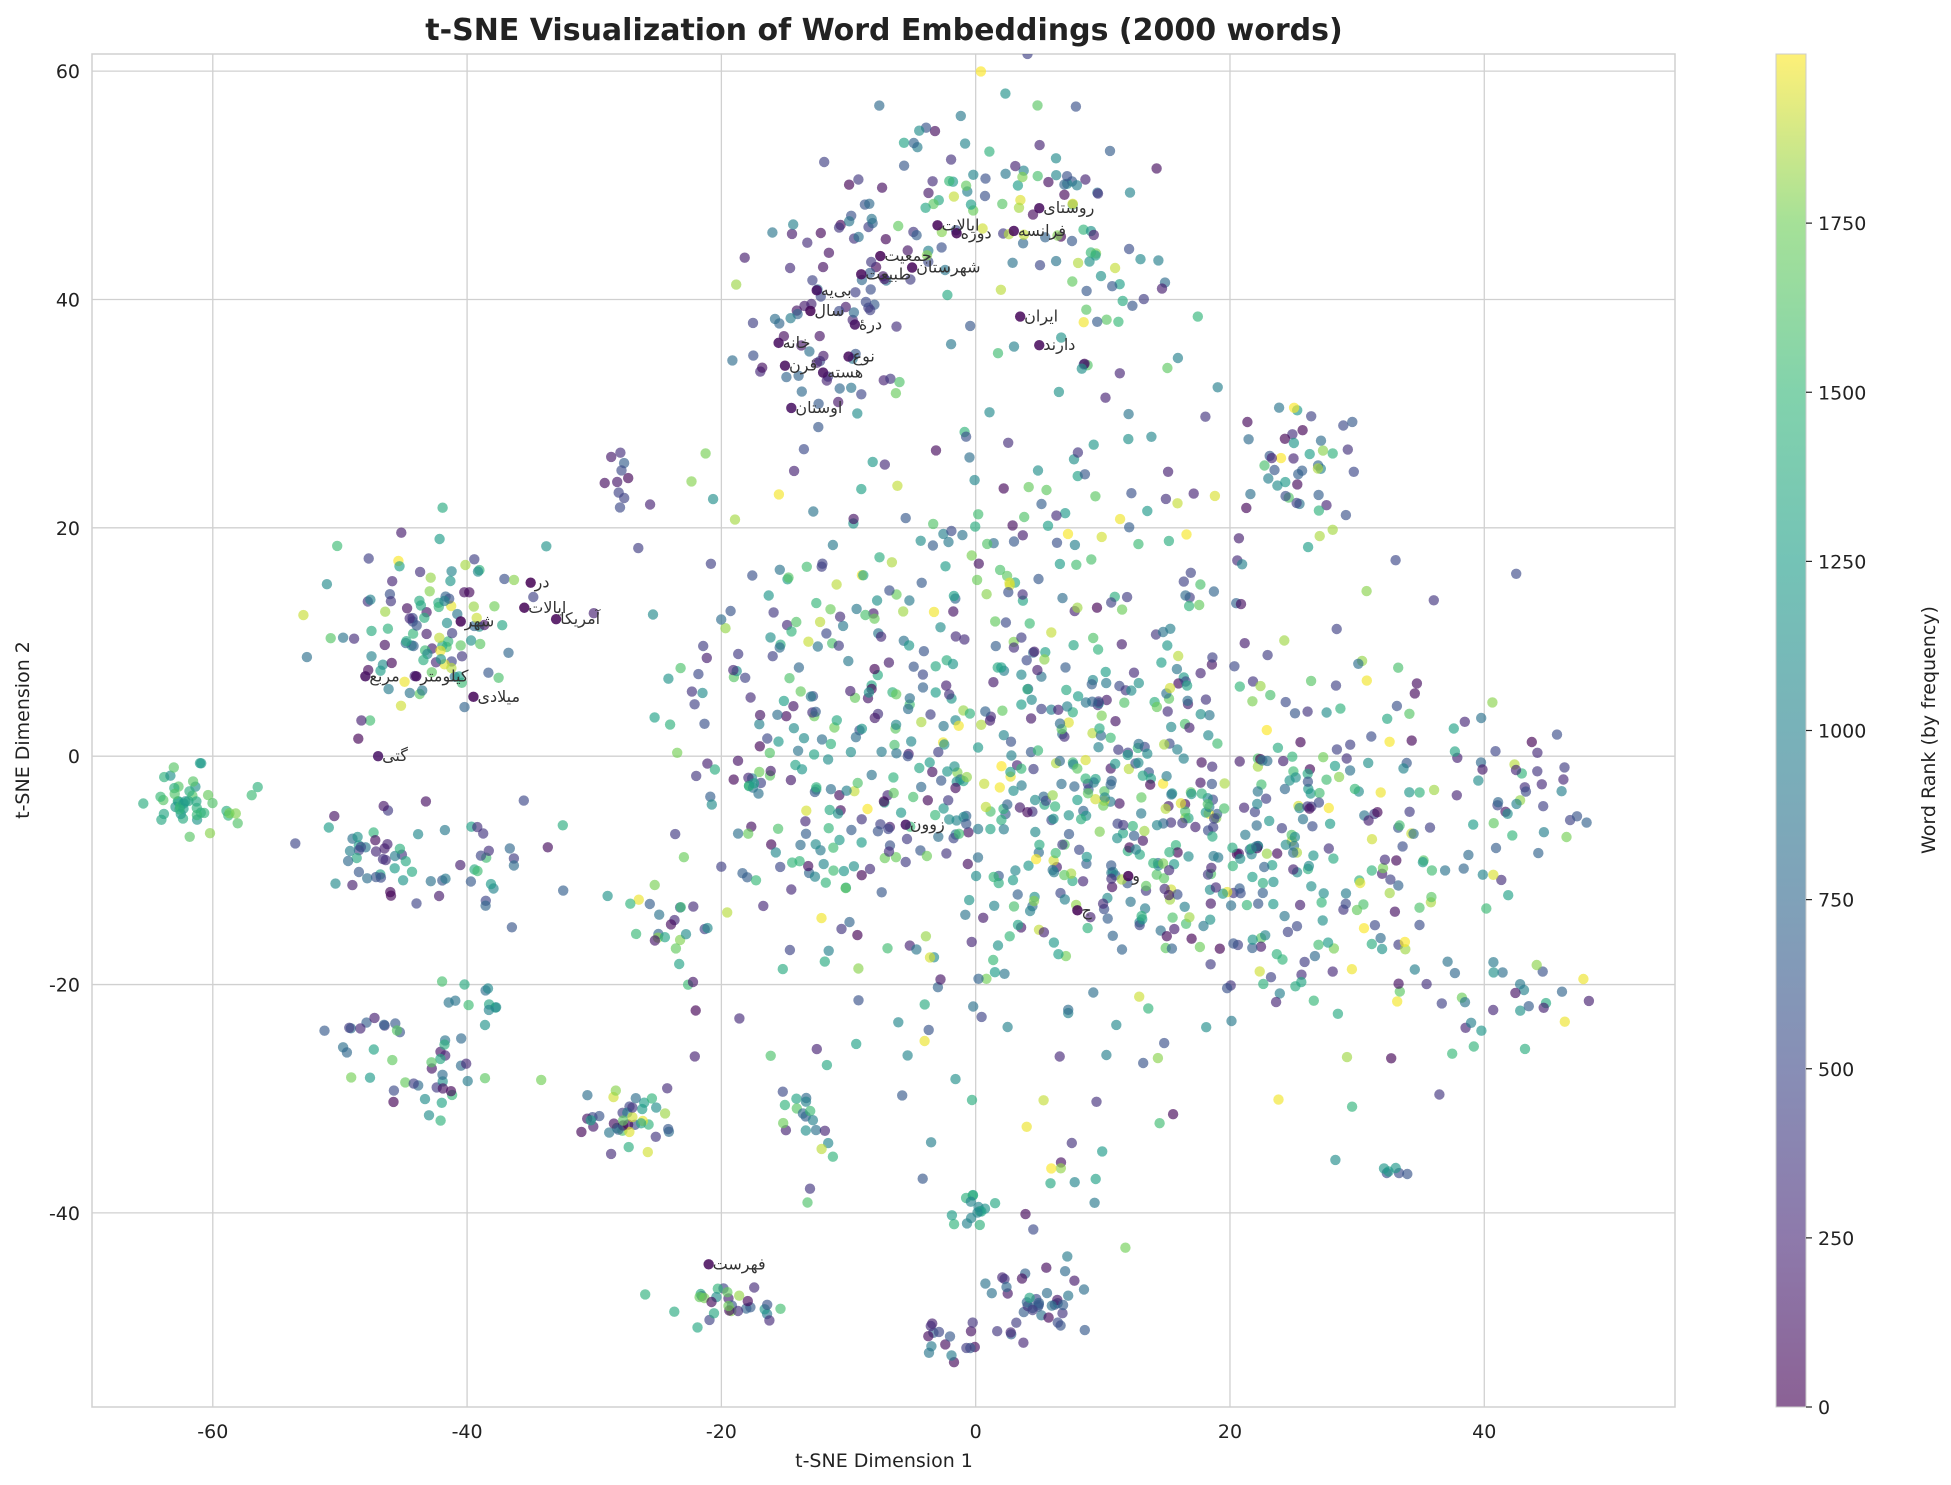  I want to click on colorbar-tick-label: 1500, so click(1842, 393).